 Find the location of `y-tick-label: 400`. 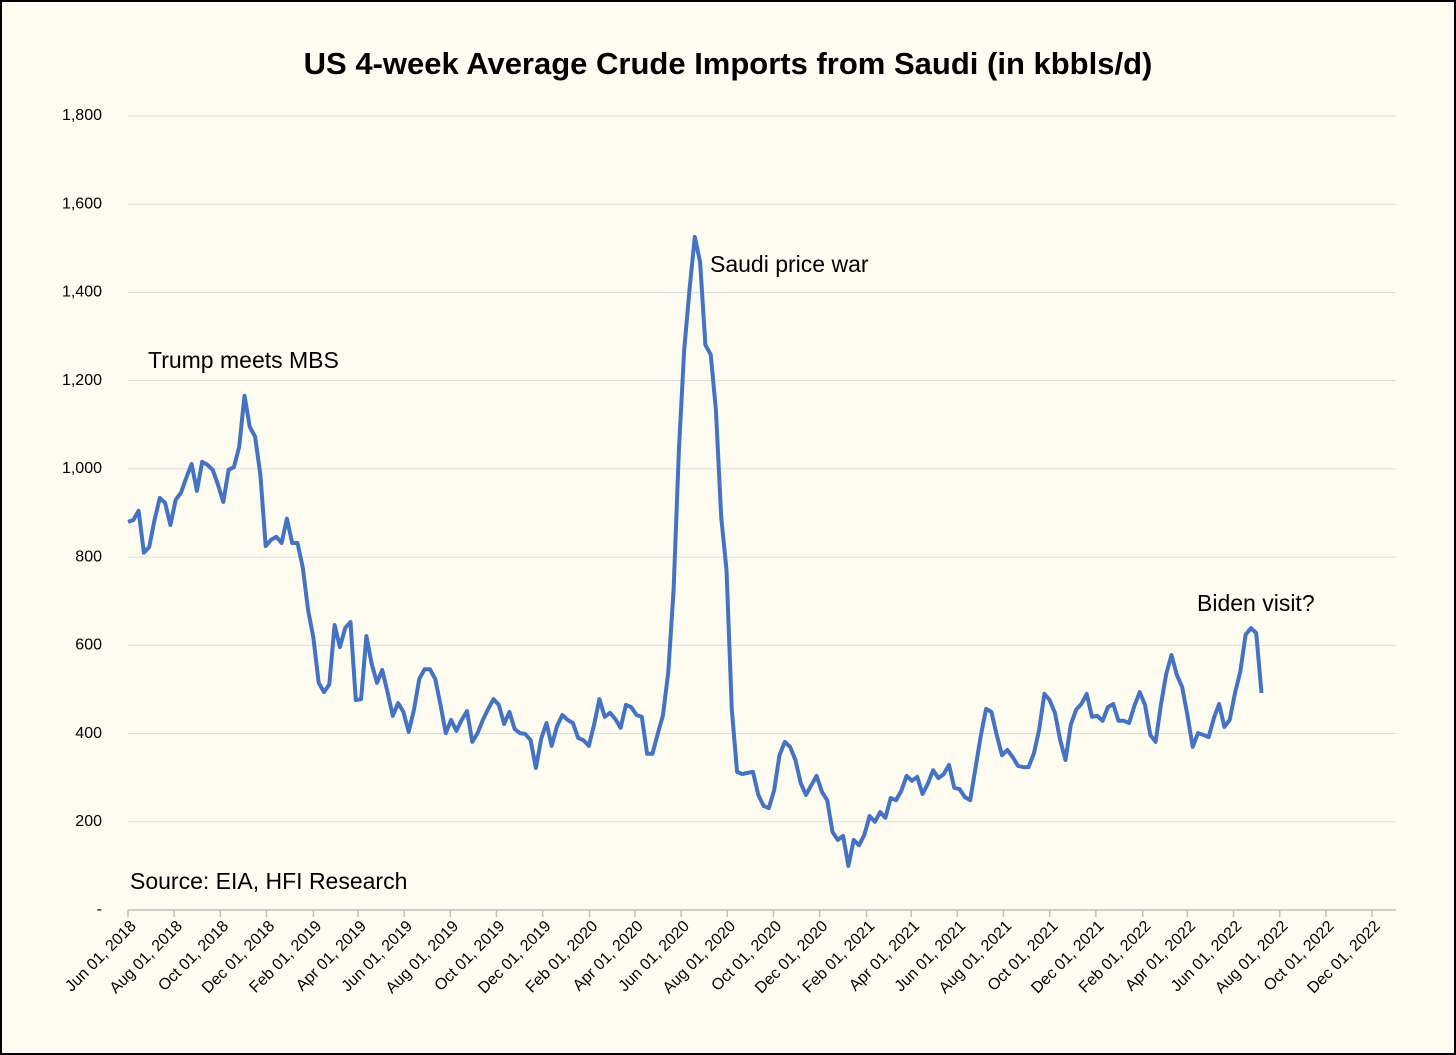

y-tick-label: 400 is located at coordinates (88, 733).